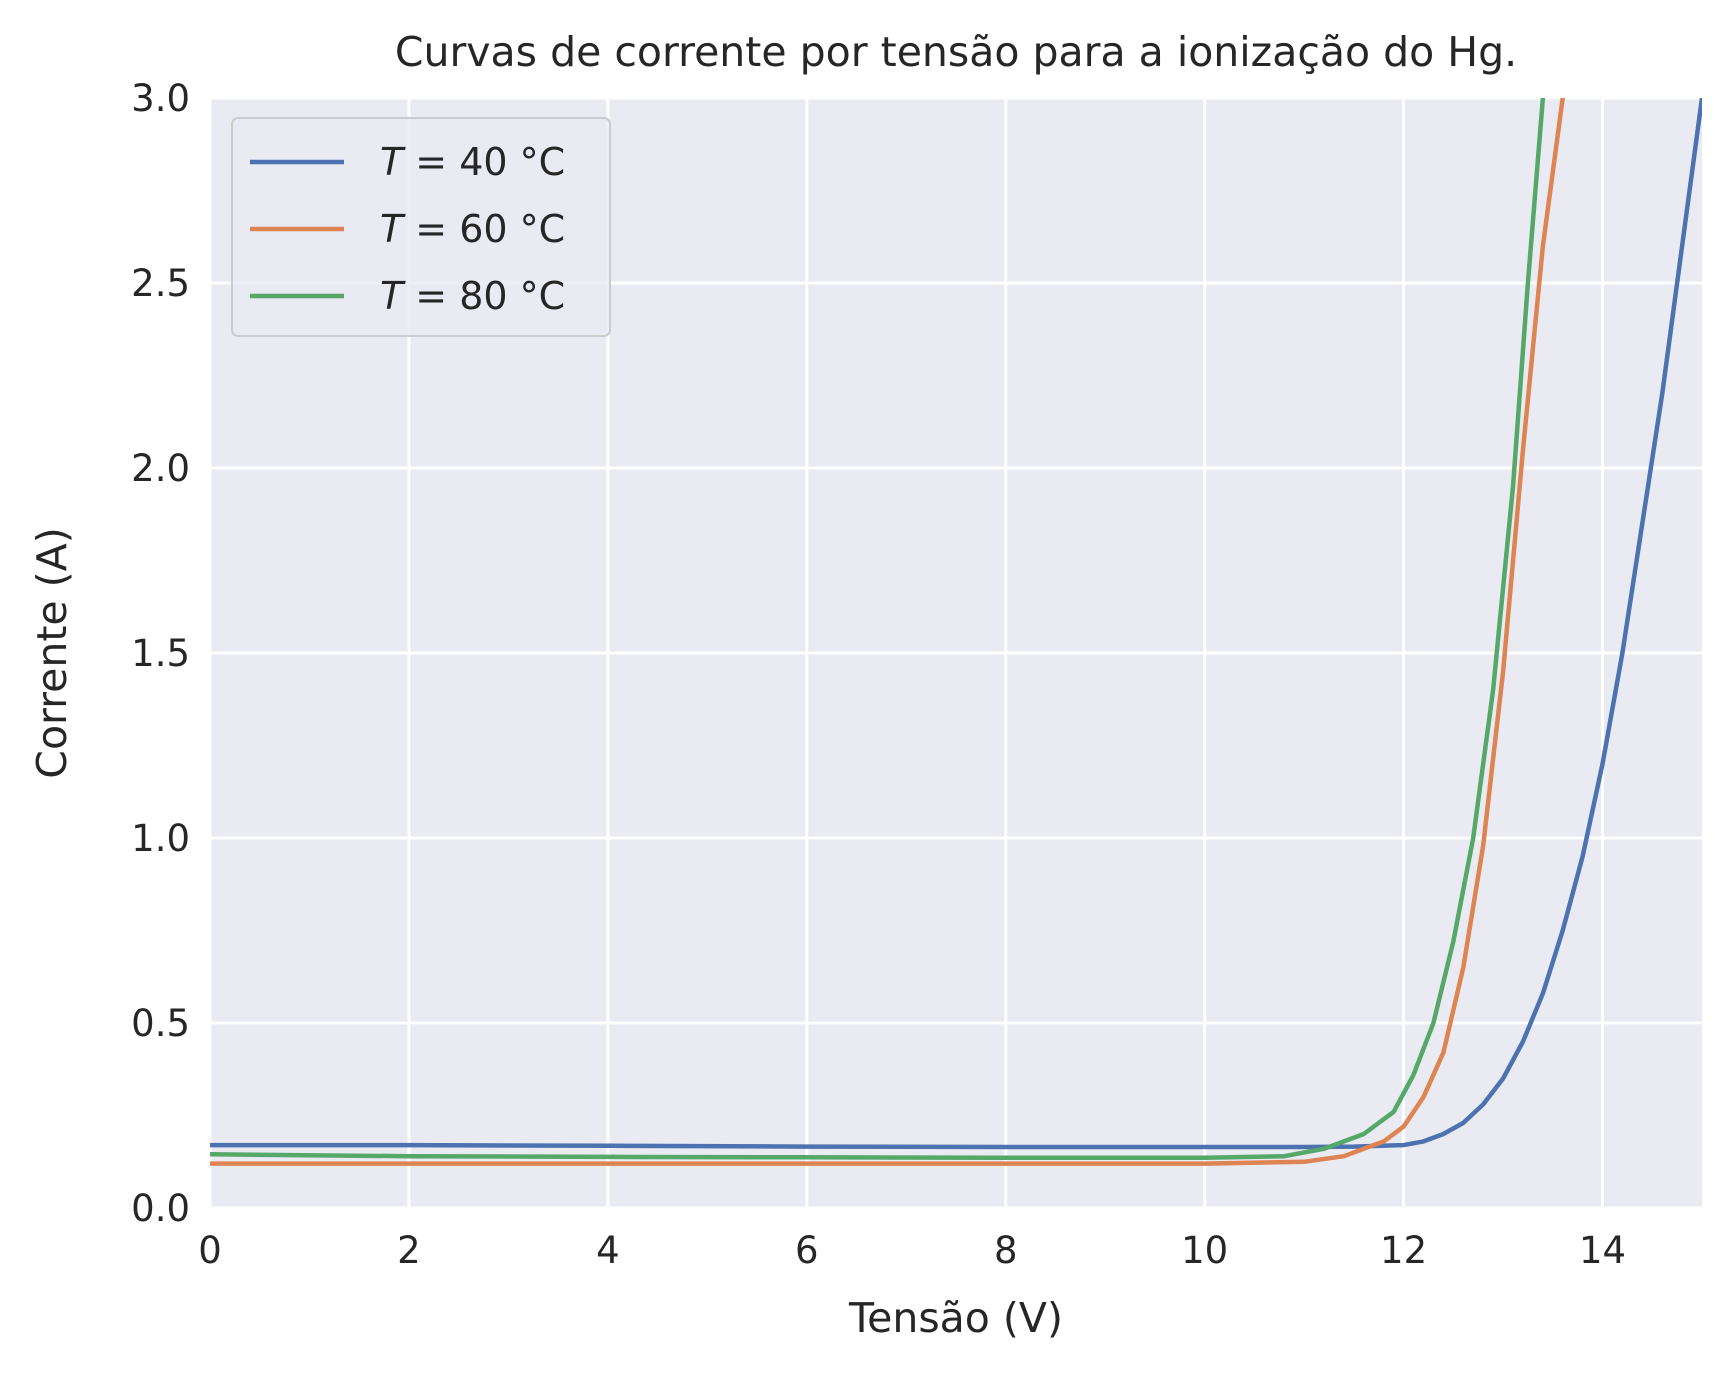 The width and height of the screenshot is (1725, 1382). I want to click on x-axis-ticks: 0 2 4 6 8 10 12 14, so click(912, 1250).